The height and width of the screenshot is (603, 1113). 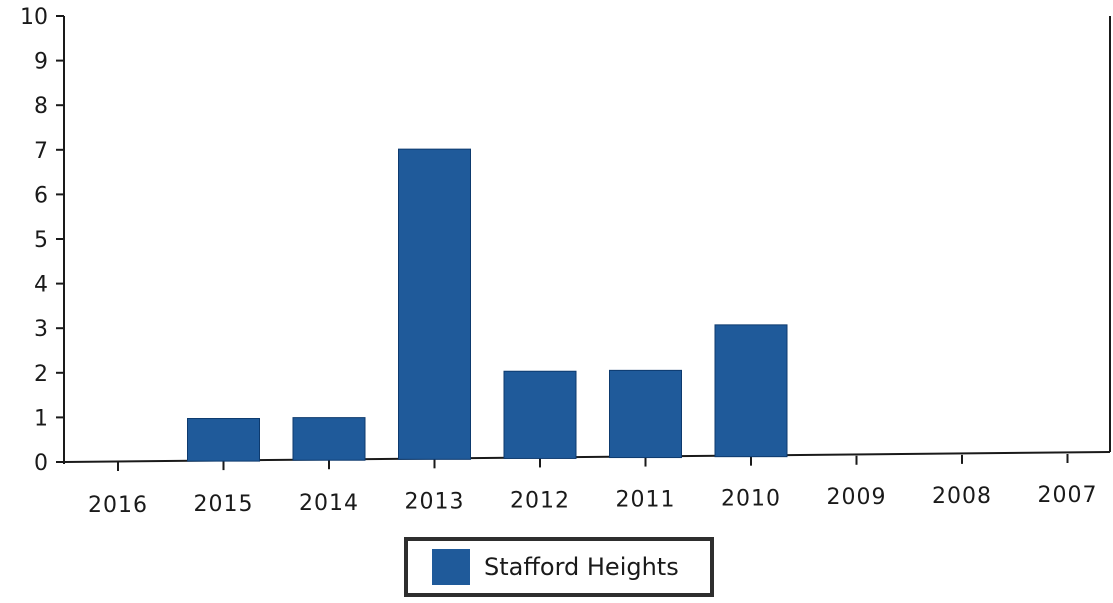 What do you see at coordinates (41, 329) in the screenshot?
I see `y-tick-label: 3` at bounding box center [41, 329].